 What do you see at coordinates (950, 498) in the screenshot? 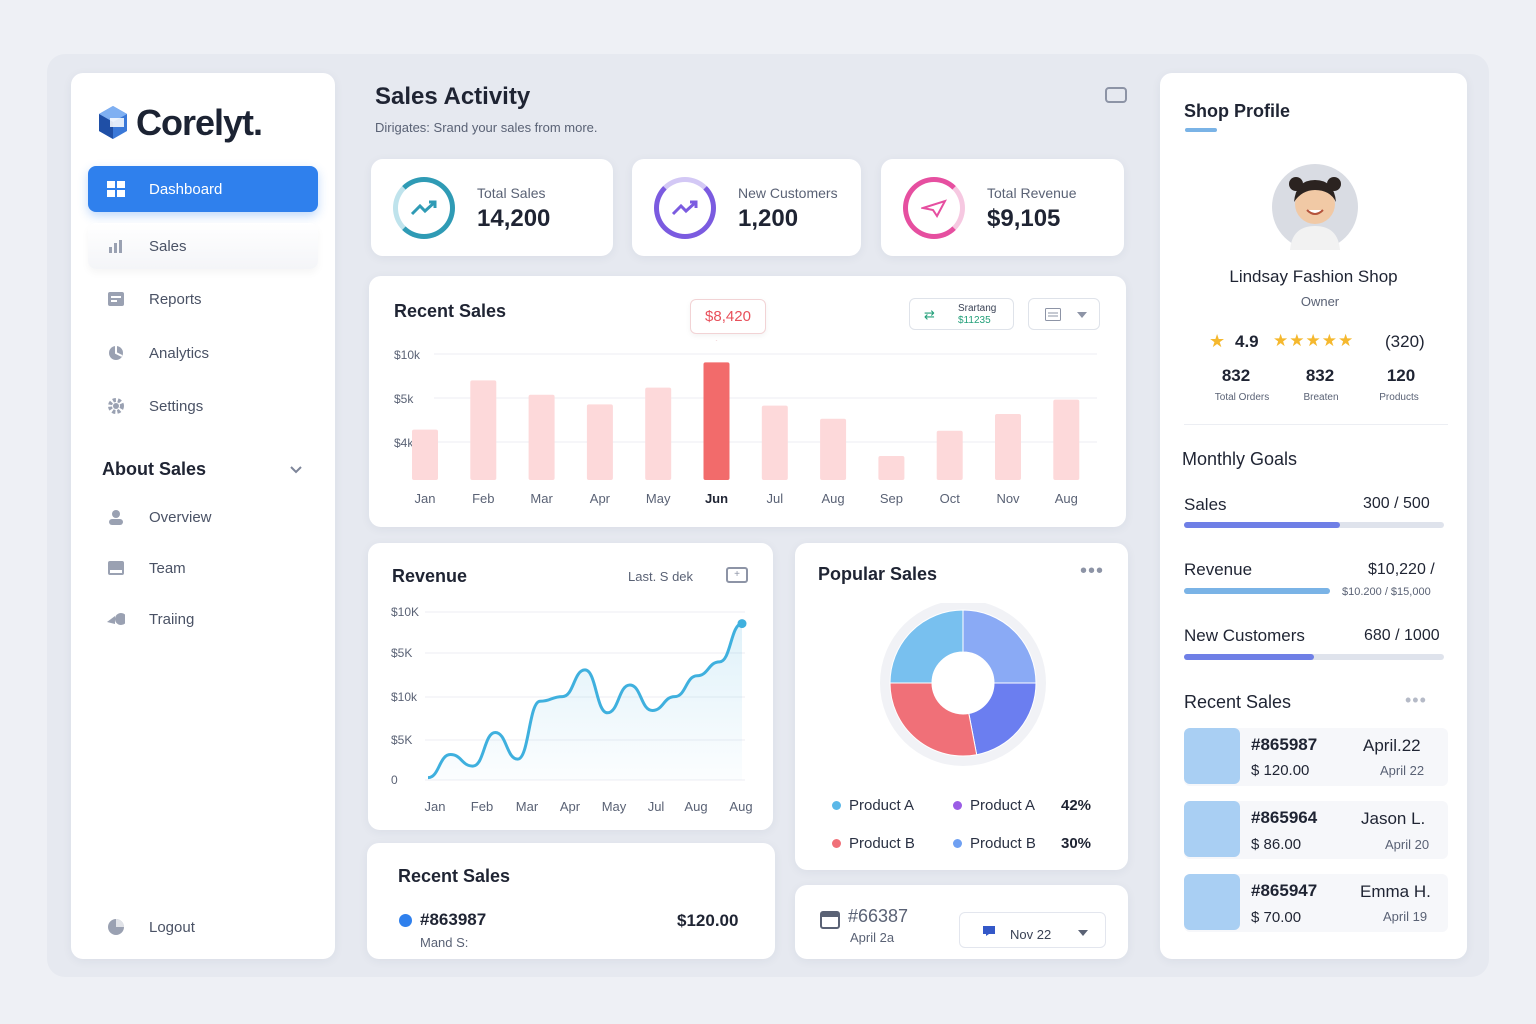
I see `x-tick-label: Oct` at bounding box center [950, 498].